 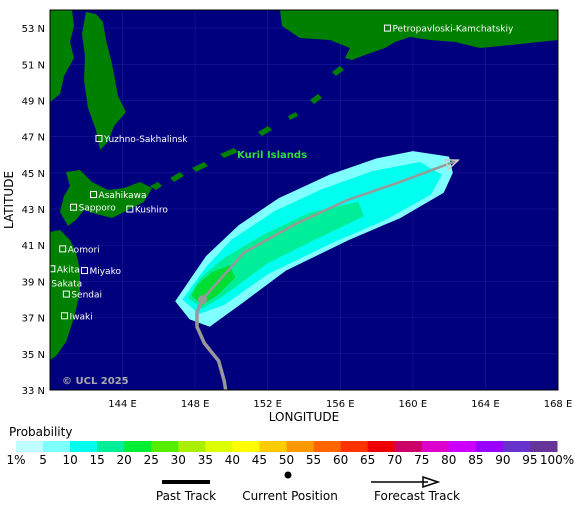 I want to click on current-position-marker, so click(x=202, y=300).